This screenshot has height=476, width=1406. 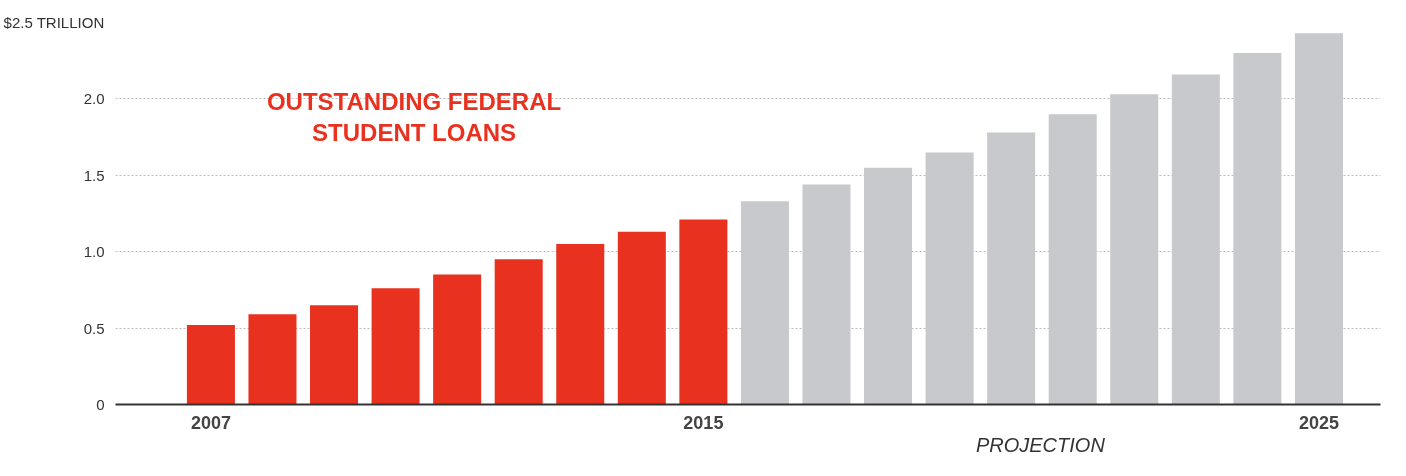 What do you see at coordinates (100, 404) in the screenshot?
I see `y-tick-label: 0` at bounding box center [100, 404].